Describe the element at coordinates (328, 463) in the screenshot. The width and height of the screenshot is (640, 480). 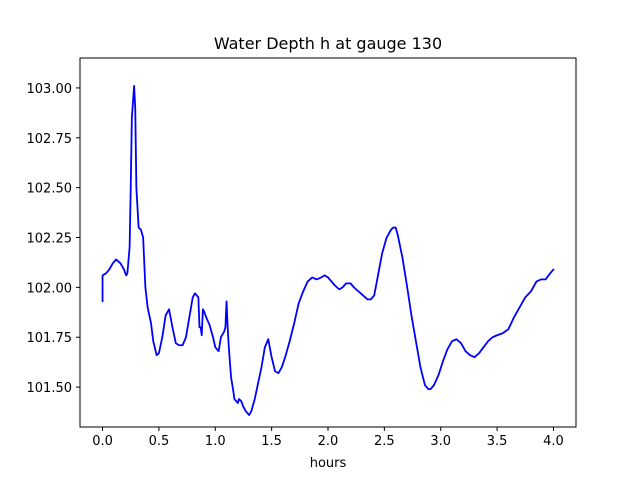
I see `x-axis-label: hours` at that location.